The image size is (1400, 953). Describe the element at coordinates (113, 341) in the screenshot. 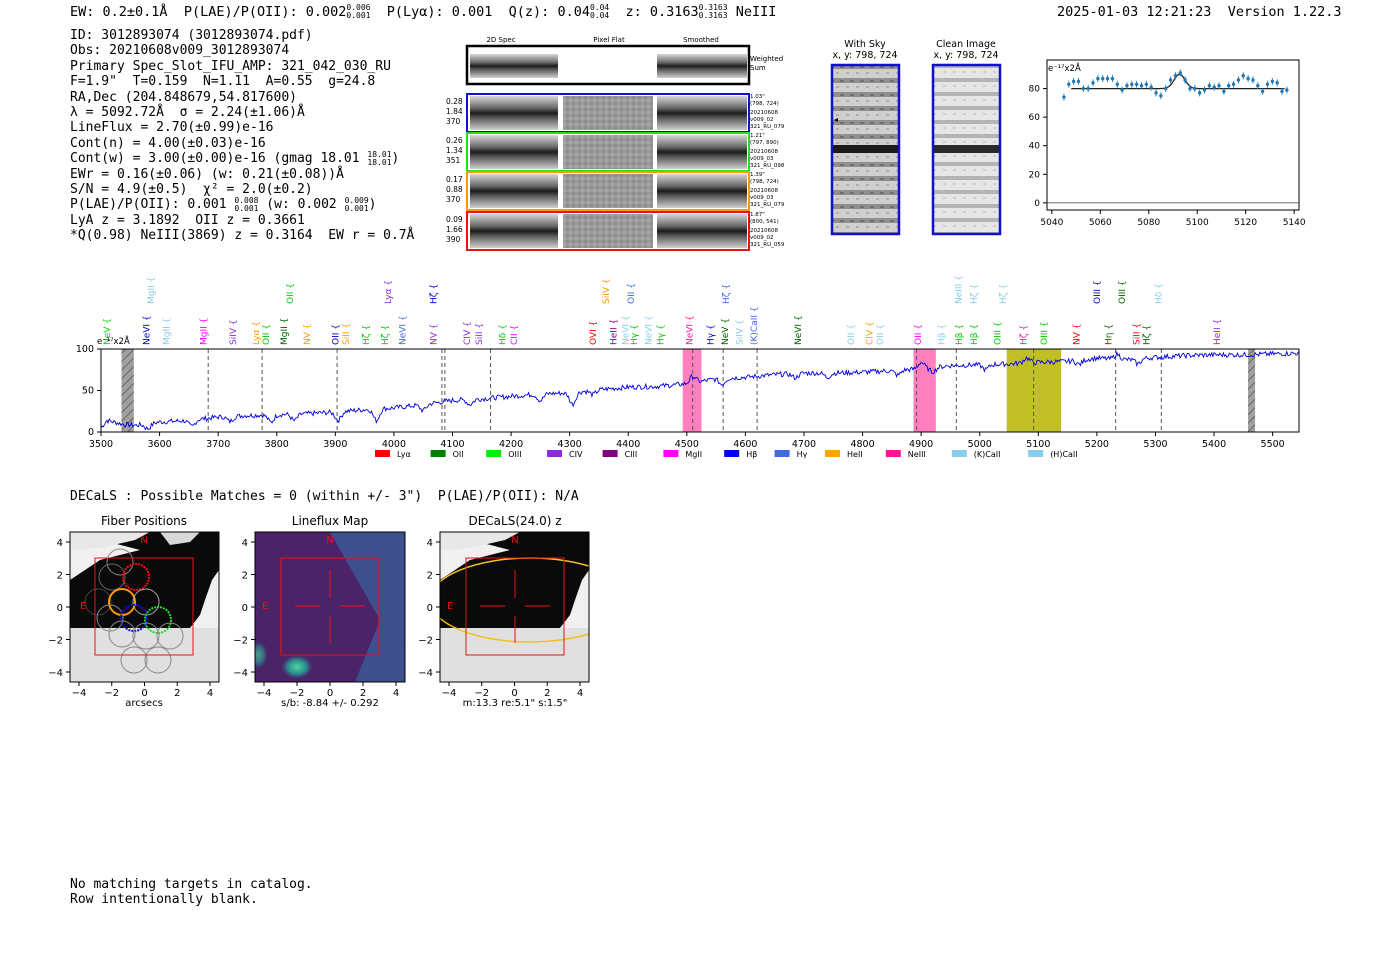

I see `spec-ylabel: e⁻¹⁷x2Å` at that location.